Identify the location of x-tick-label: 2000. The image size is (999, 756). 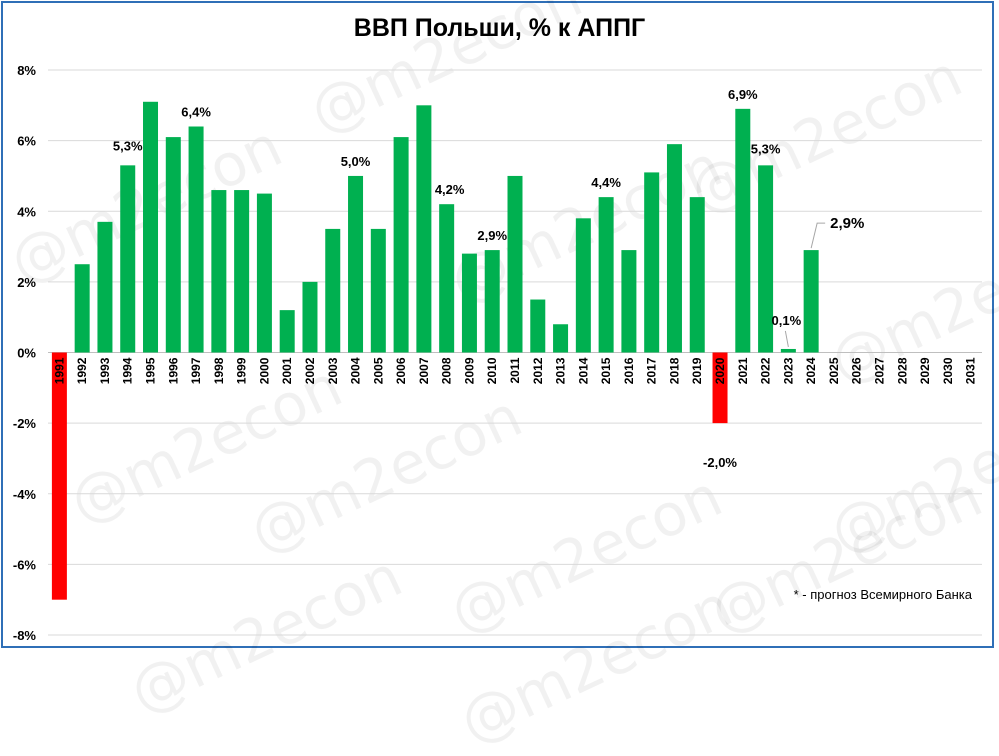
(264, 370).